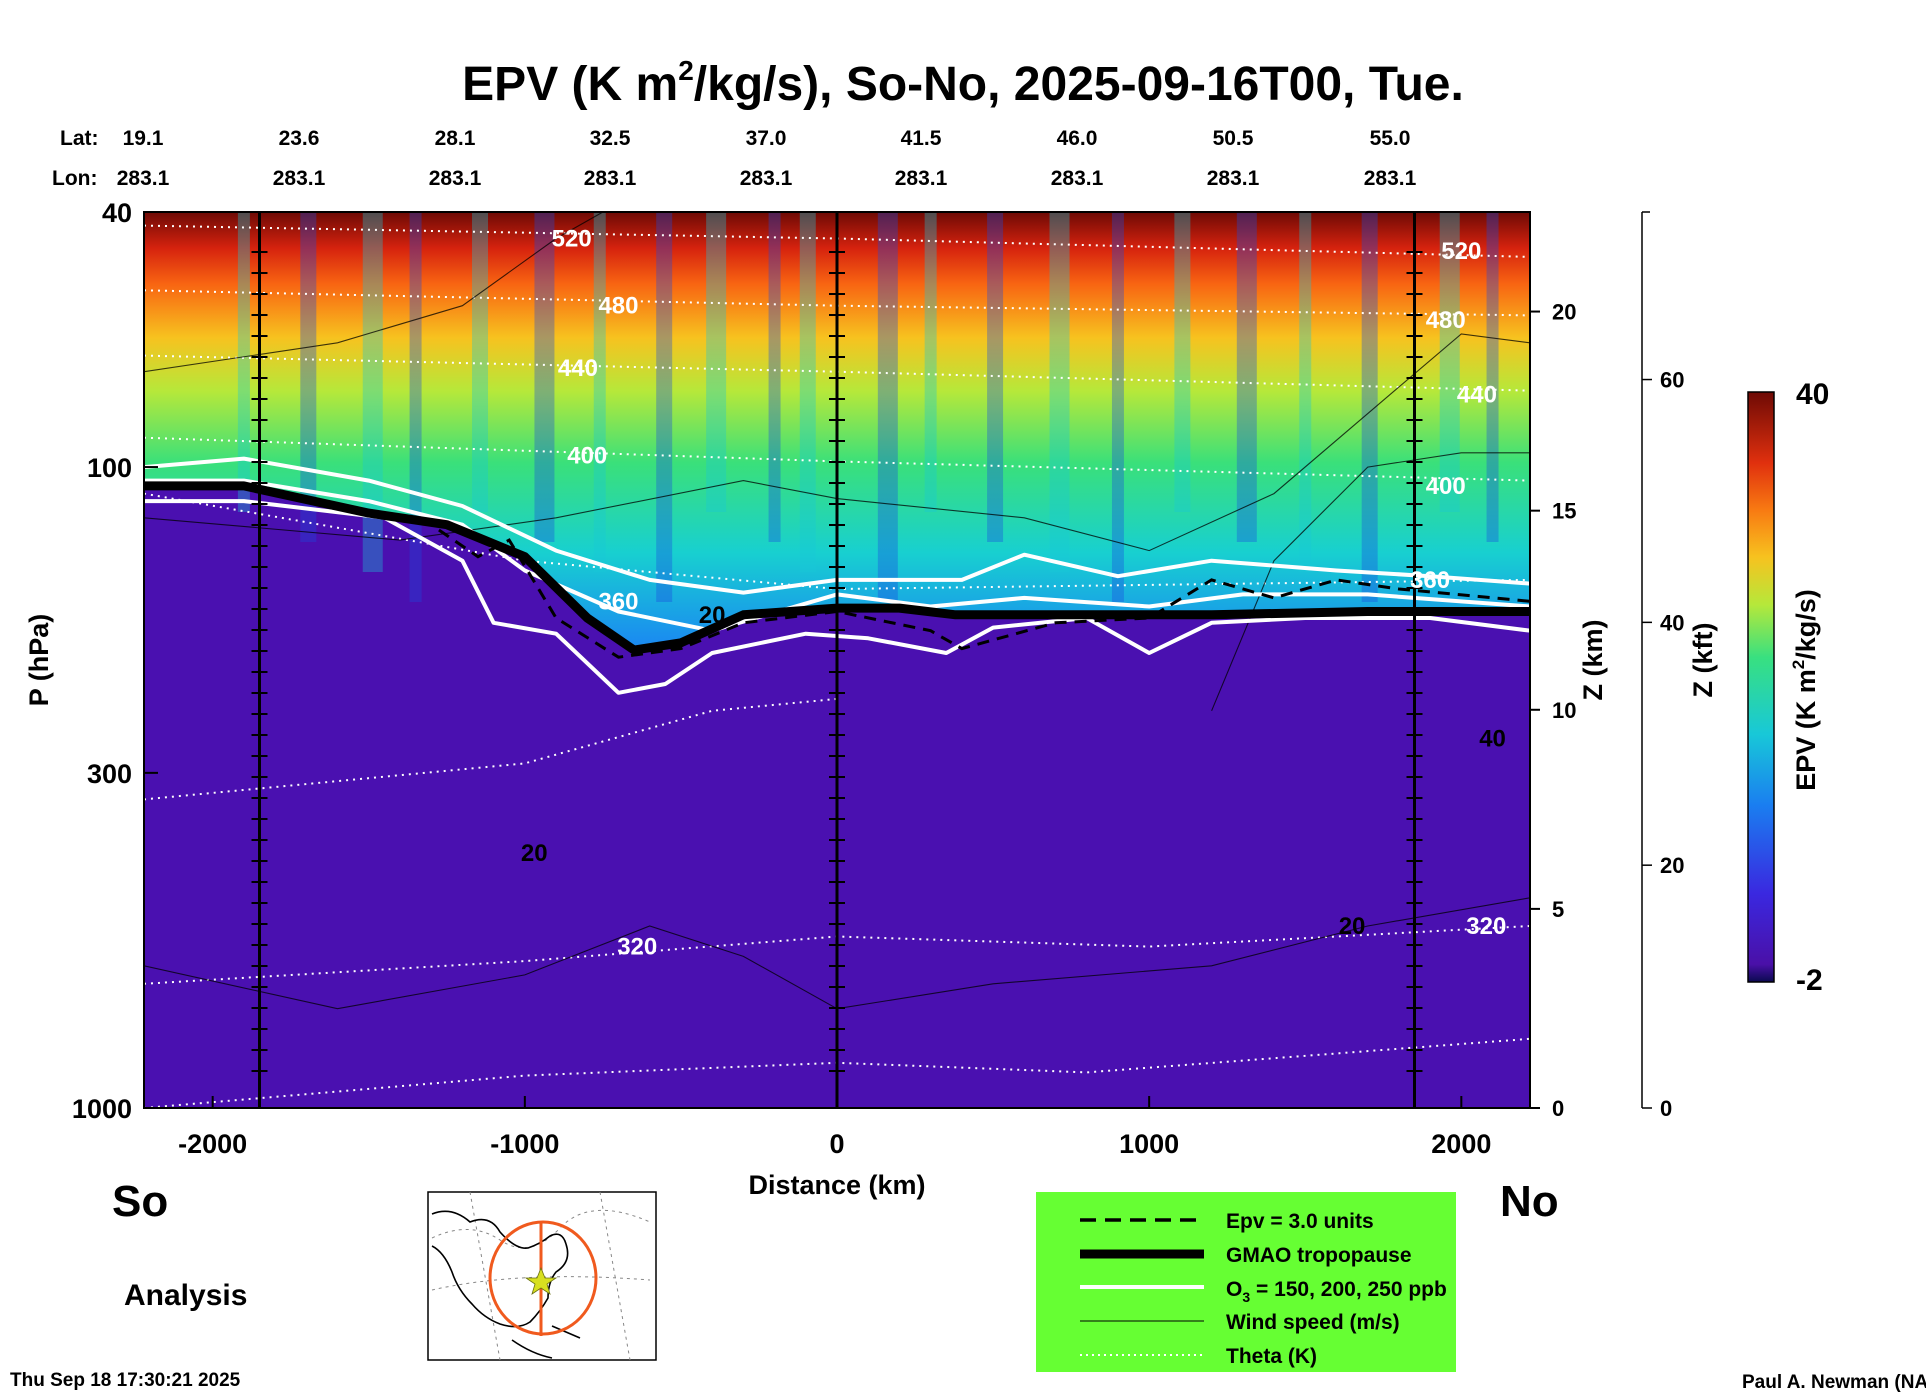  What do you see at coordinates (1461, 1144) in the screenshot?
I see `x-tick-label: 2000` at bounding box center [1461, 1144].